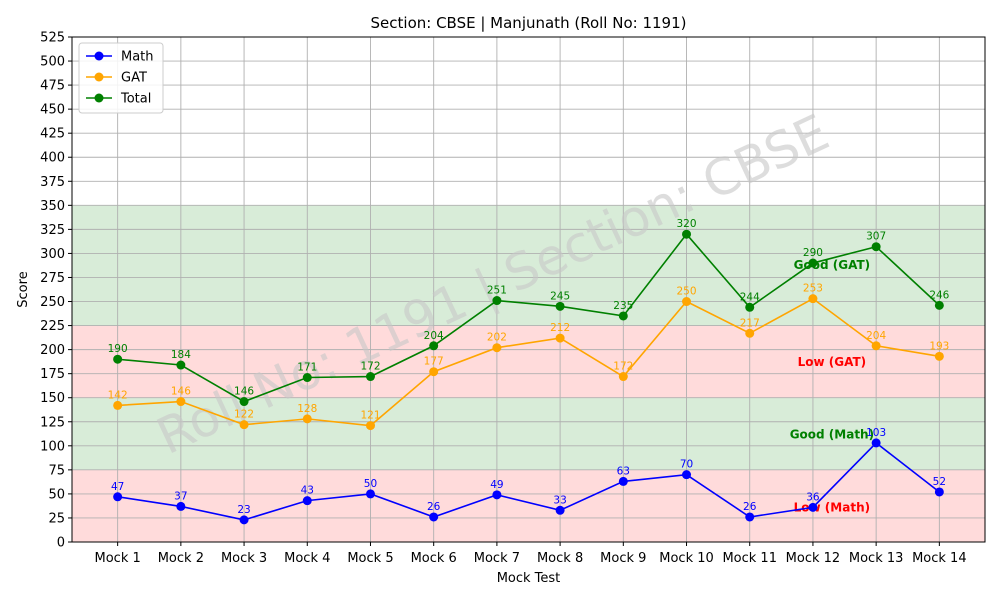  What do you see at coordinates (134, 78) in the screenshot?
I see `legend-label: GAT` at bounding box center [134, 78].